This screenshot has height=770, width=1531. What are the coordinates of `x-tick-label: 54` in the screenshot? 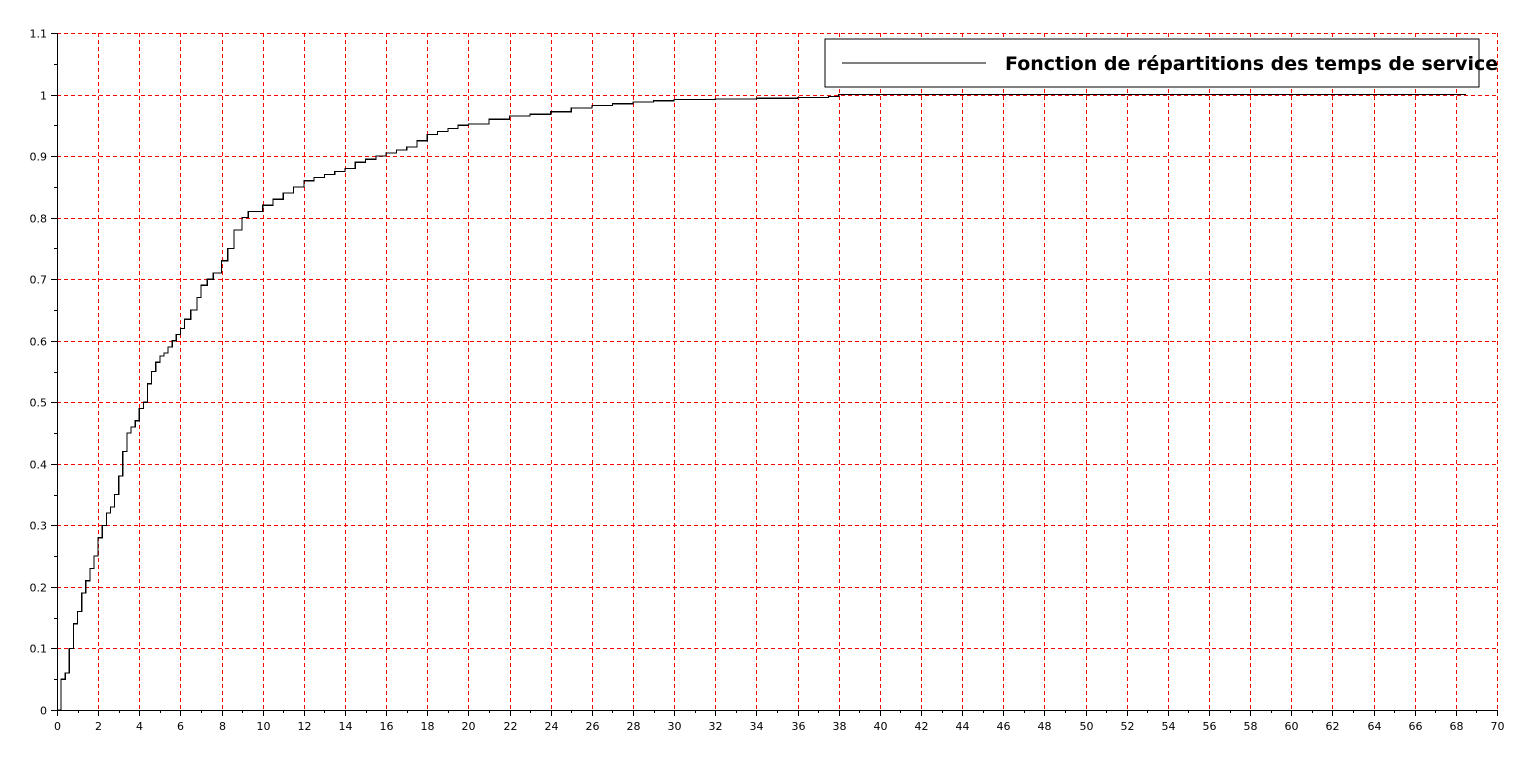 It's located at (1169, 726).